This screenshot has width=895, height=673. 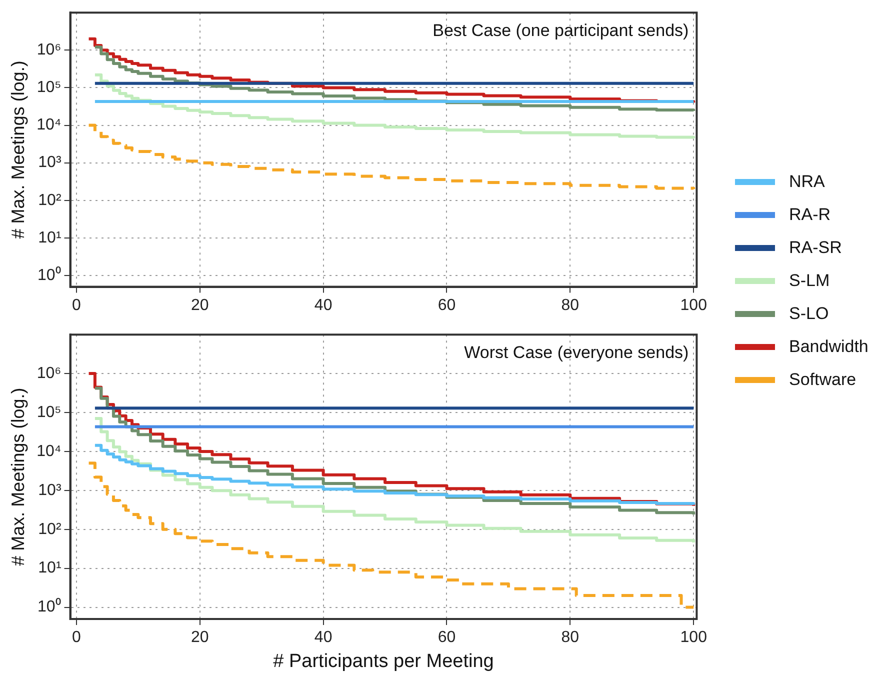 What do you see at coordinates (828, 346) in the screenshot?
I see `legend-label: Bandwidth` at bounding box center [828, 346].